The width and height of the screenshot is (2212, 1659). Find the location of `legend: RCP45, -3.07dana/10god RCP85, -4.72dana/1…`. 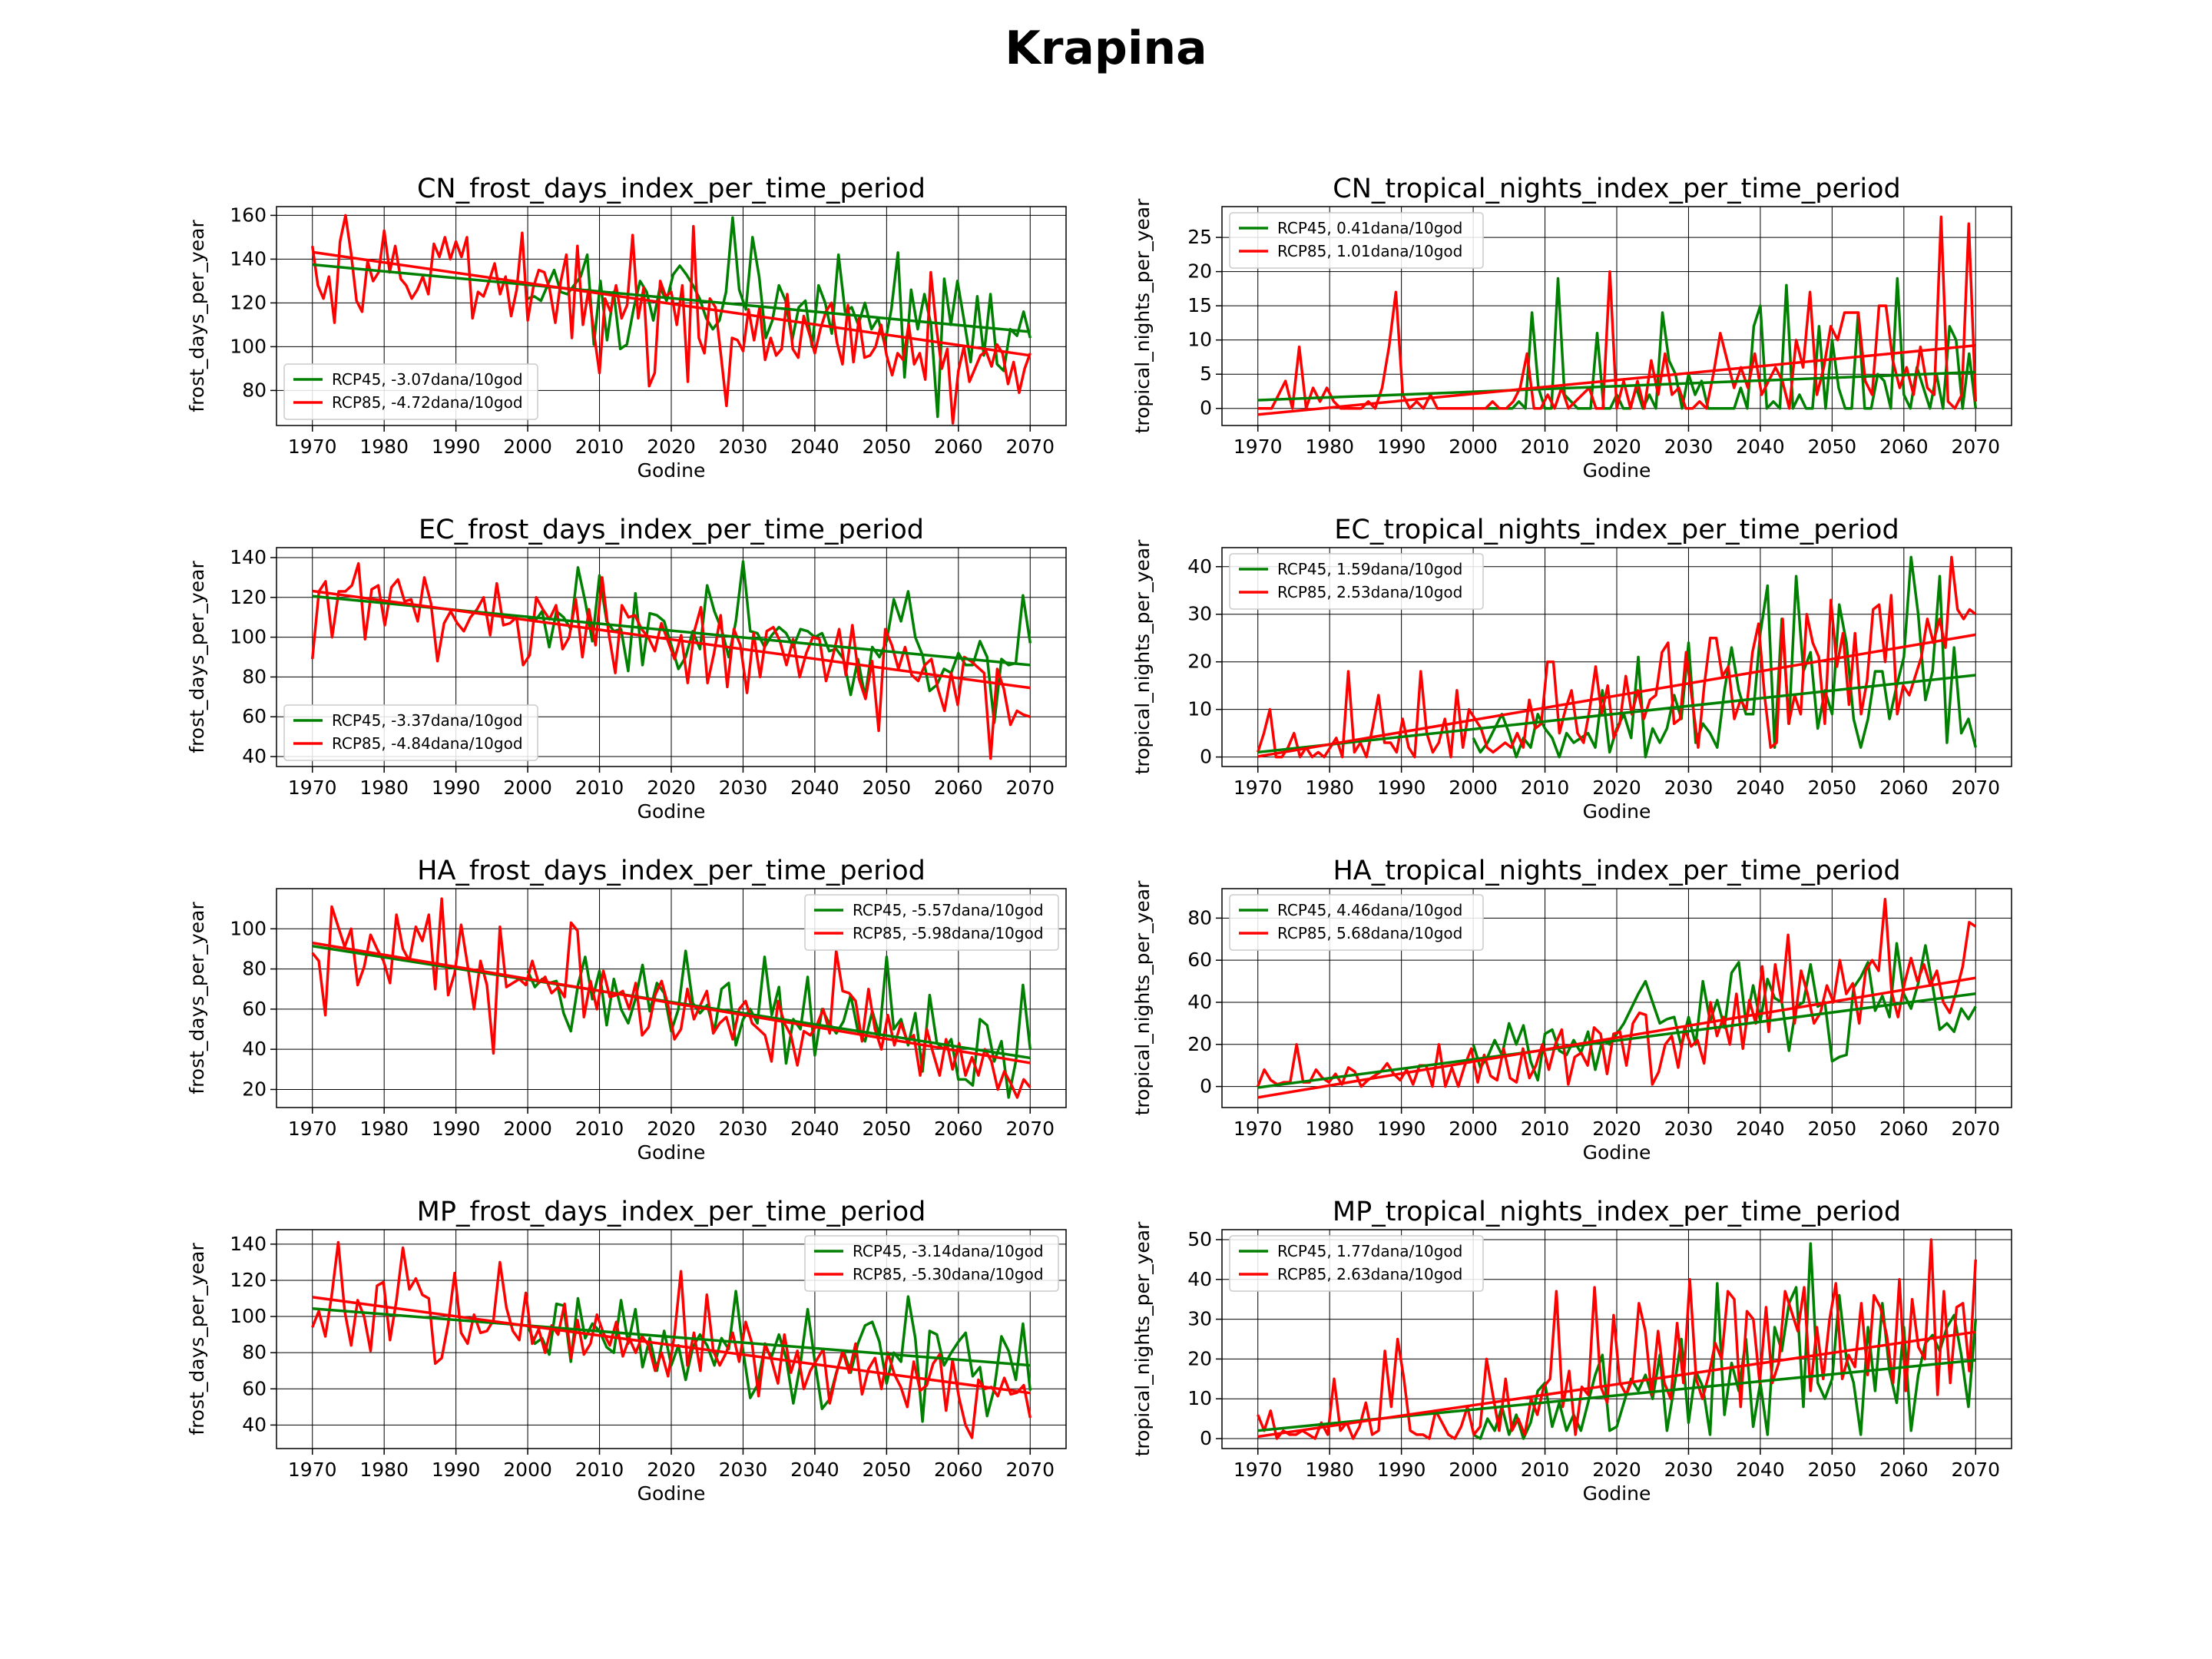

legend: RCP45, -3.07dana/10god RCP85, -4.72dana/1… is located at coordinates (411, 391).